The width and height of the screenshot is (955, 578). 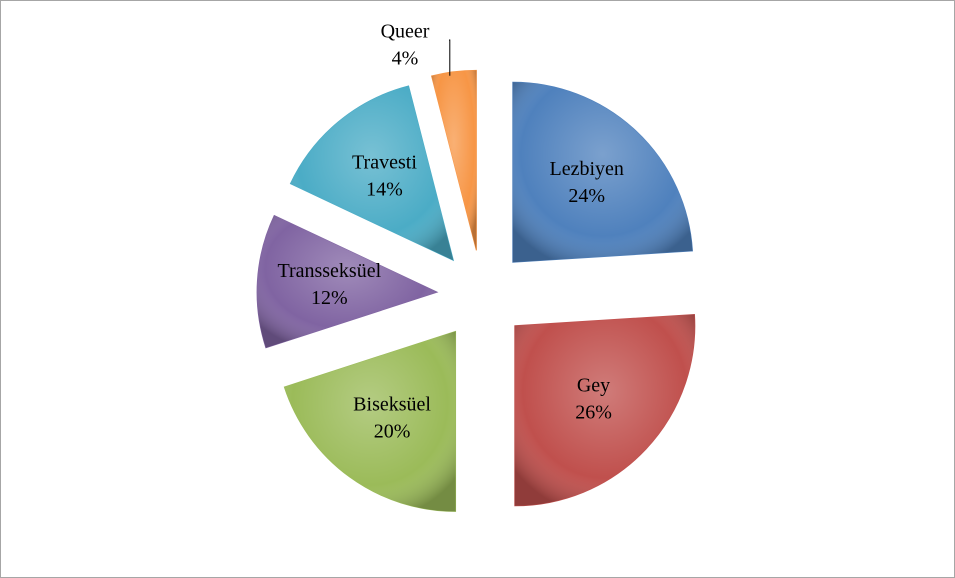 I want to click on slice-label: Queer, so click(x=405, y=32).